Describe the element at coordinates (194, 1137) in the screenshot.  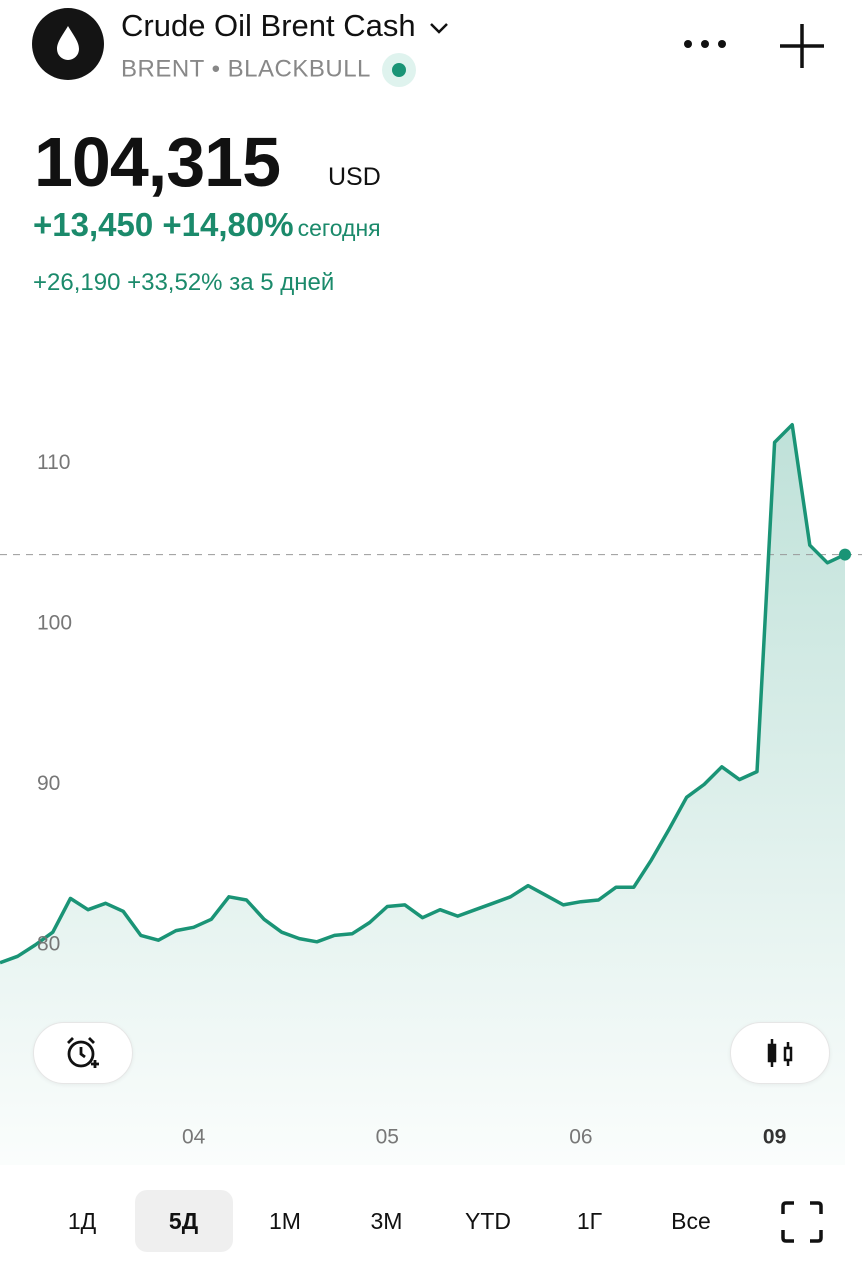
I see `x-tick-label: 04` at that location.